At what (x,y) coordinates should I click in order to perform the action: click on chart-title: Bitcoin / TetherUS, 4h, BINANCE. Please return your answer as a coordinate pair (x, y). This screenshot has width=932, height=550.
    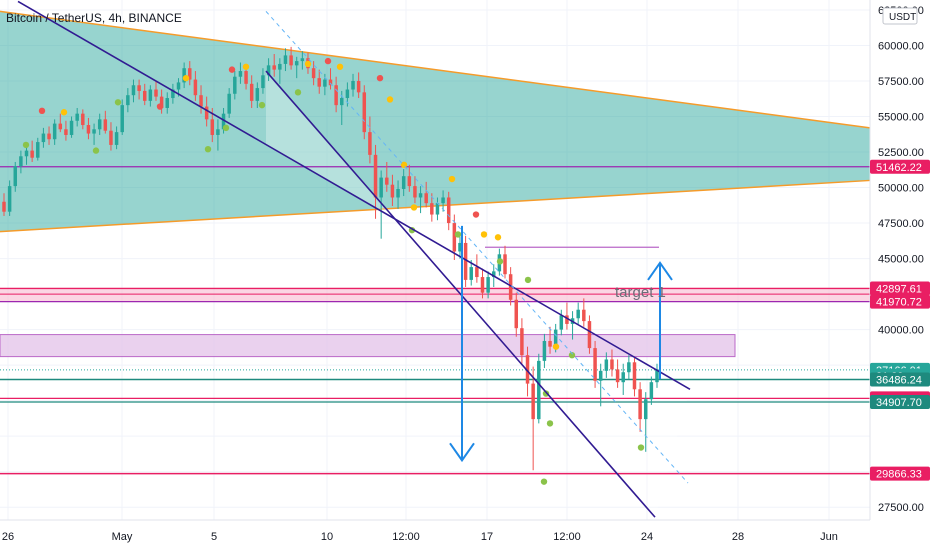
    Looking at the image, I should click on (94, 18).